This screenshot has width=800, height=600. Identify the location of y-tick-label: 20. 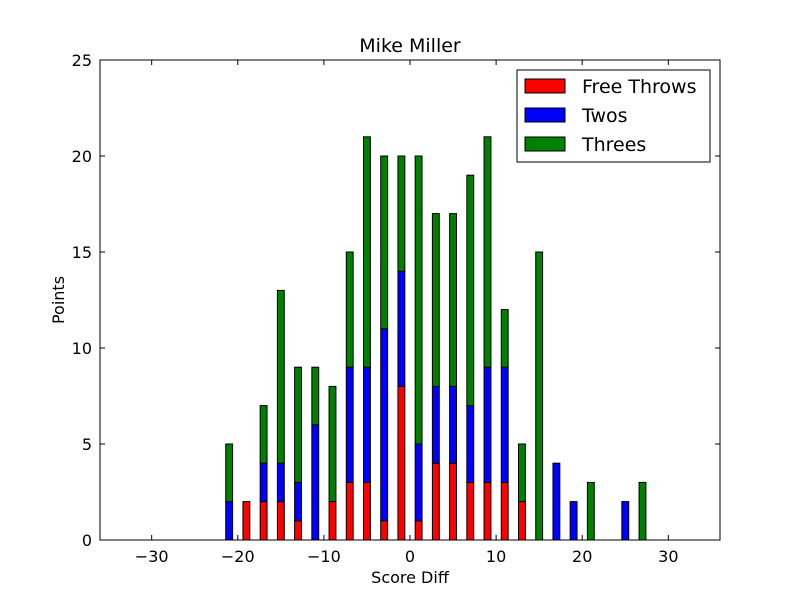
(82, 156).